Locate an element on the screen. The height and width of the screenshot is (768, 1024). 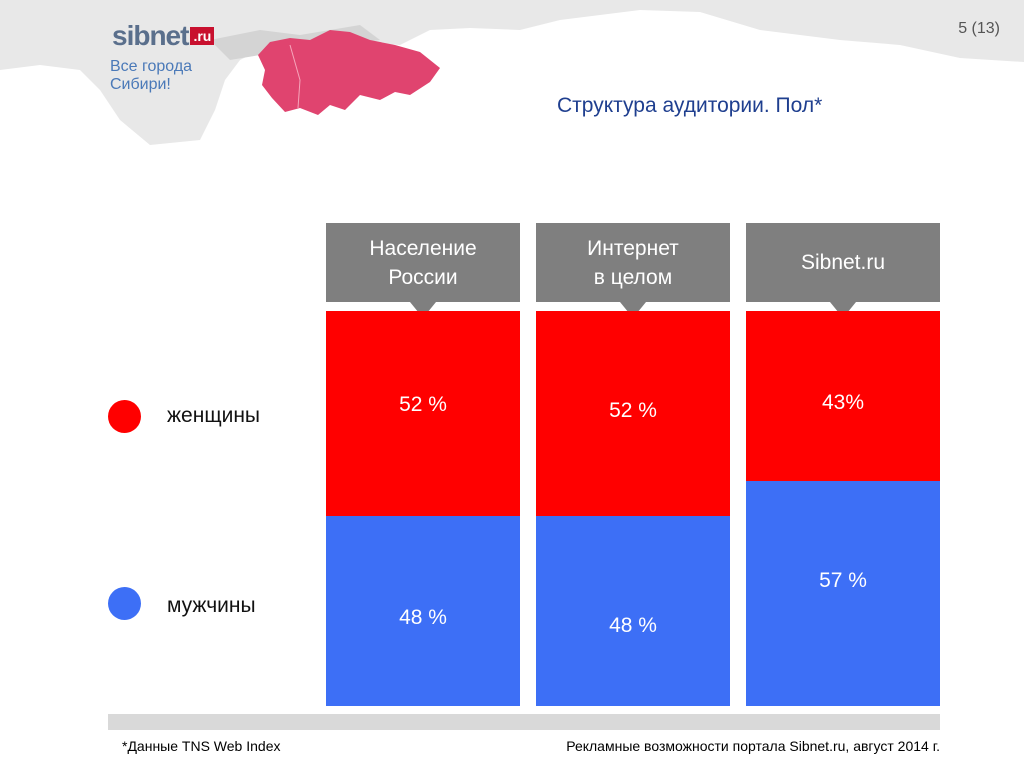
data-label-women-1: 52 % is located at coordinates (423, 404).